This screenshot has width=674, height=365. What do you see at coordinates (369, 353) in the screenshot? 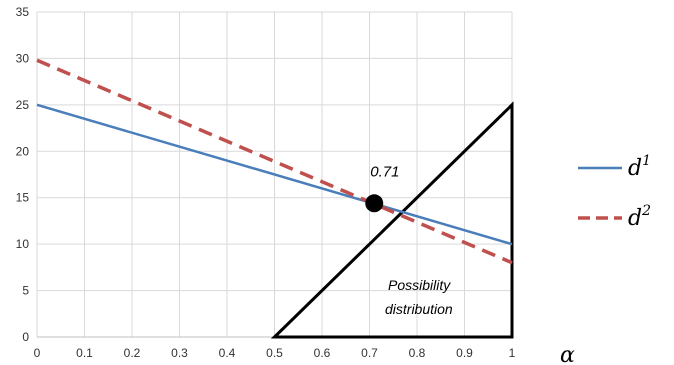
I see `x-tick-label: 0.7` at bounding box center [369, 353].